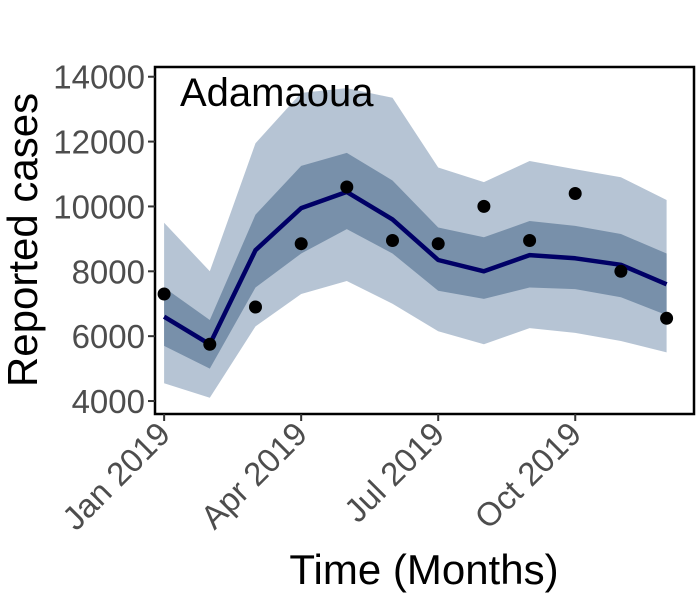  Describe the element at coordinates (23, 240) in the screenshot. I see `y-axis-title: Reported cases` at that location.